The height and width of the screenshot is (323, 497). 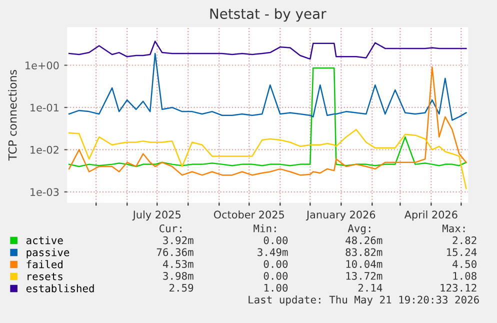 What do you see at coordinates (363, 301) in the screenshot?
I see `text: Last update: Thu May 21 19:20:33 2026` at bounding box center [363, 301].